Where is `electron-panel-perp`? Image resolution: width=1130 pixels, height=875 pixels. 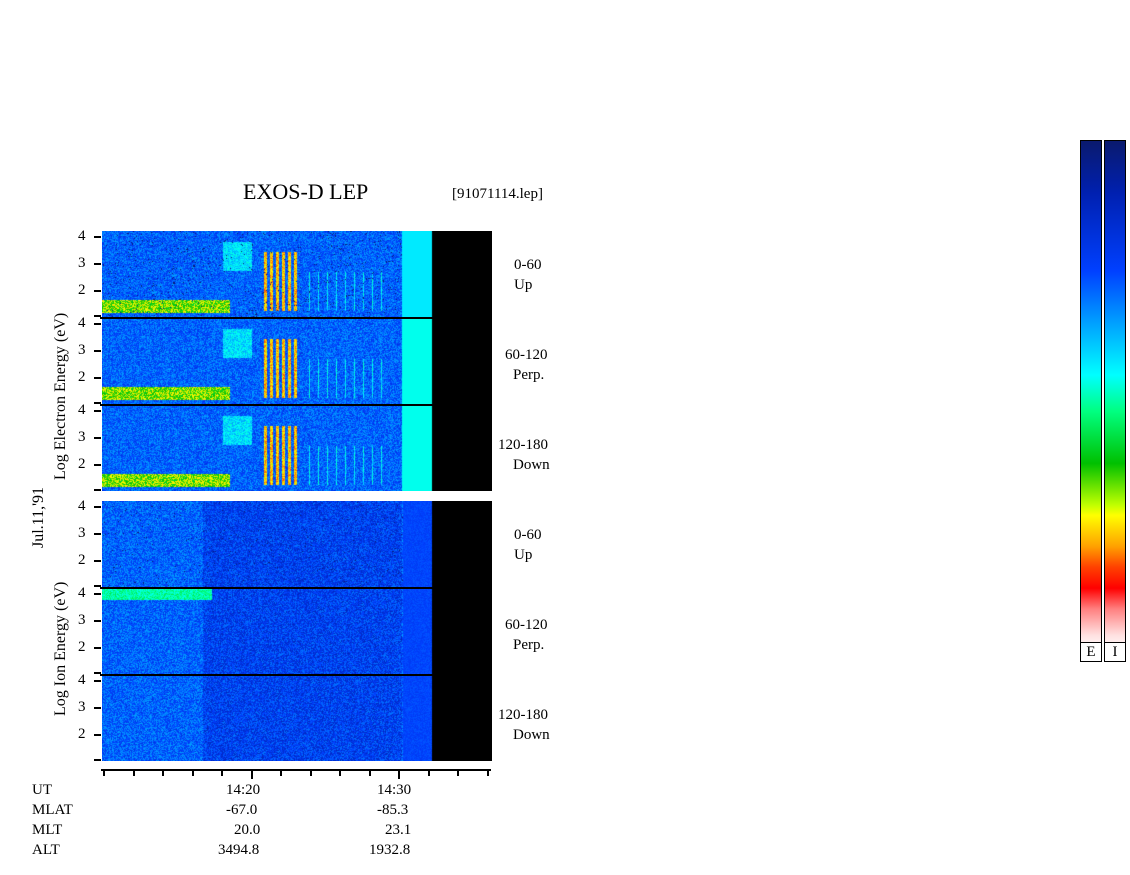 electron-panel-perp is located at coordinates (297, 361).